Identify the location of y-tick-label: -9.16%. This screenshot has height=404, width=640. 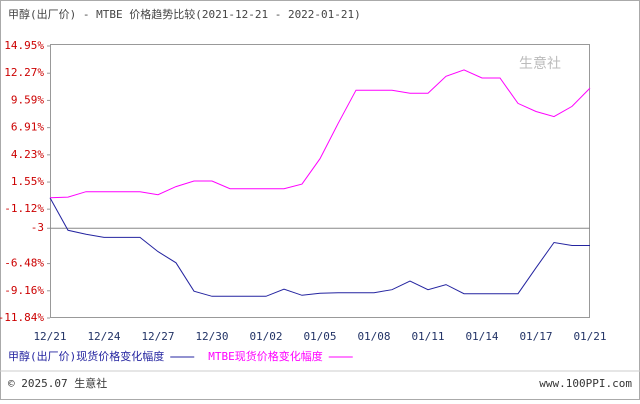
(24, 290).